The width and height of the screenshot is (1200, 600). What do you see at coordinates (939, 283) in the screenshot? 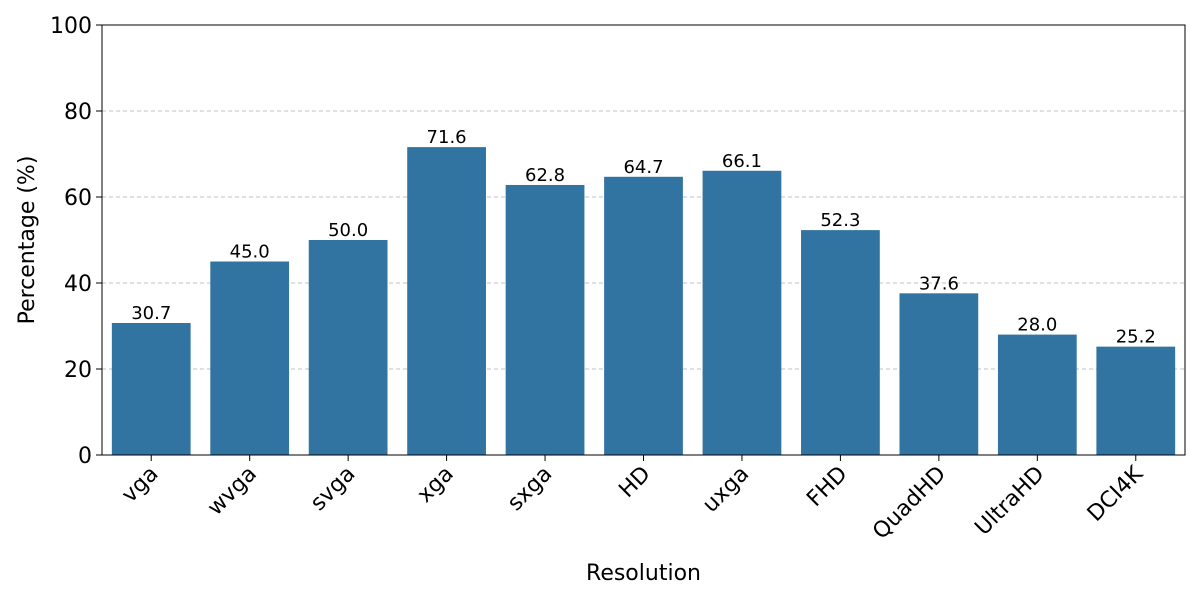
I see `bar-value-label: 37.6` at bounding box center [939, 283].